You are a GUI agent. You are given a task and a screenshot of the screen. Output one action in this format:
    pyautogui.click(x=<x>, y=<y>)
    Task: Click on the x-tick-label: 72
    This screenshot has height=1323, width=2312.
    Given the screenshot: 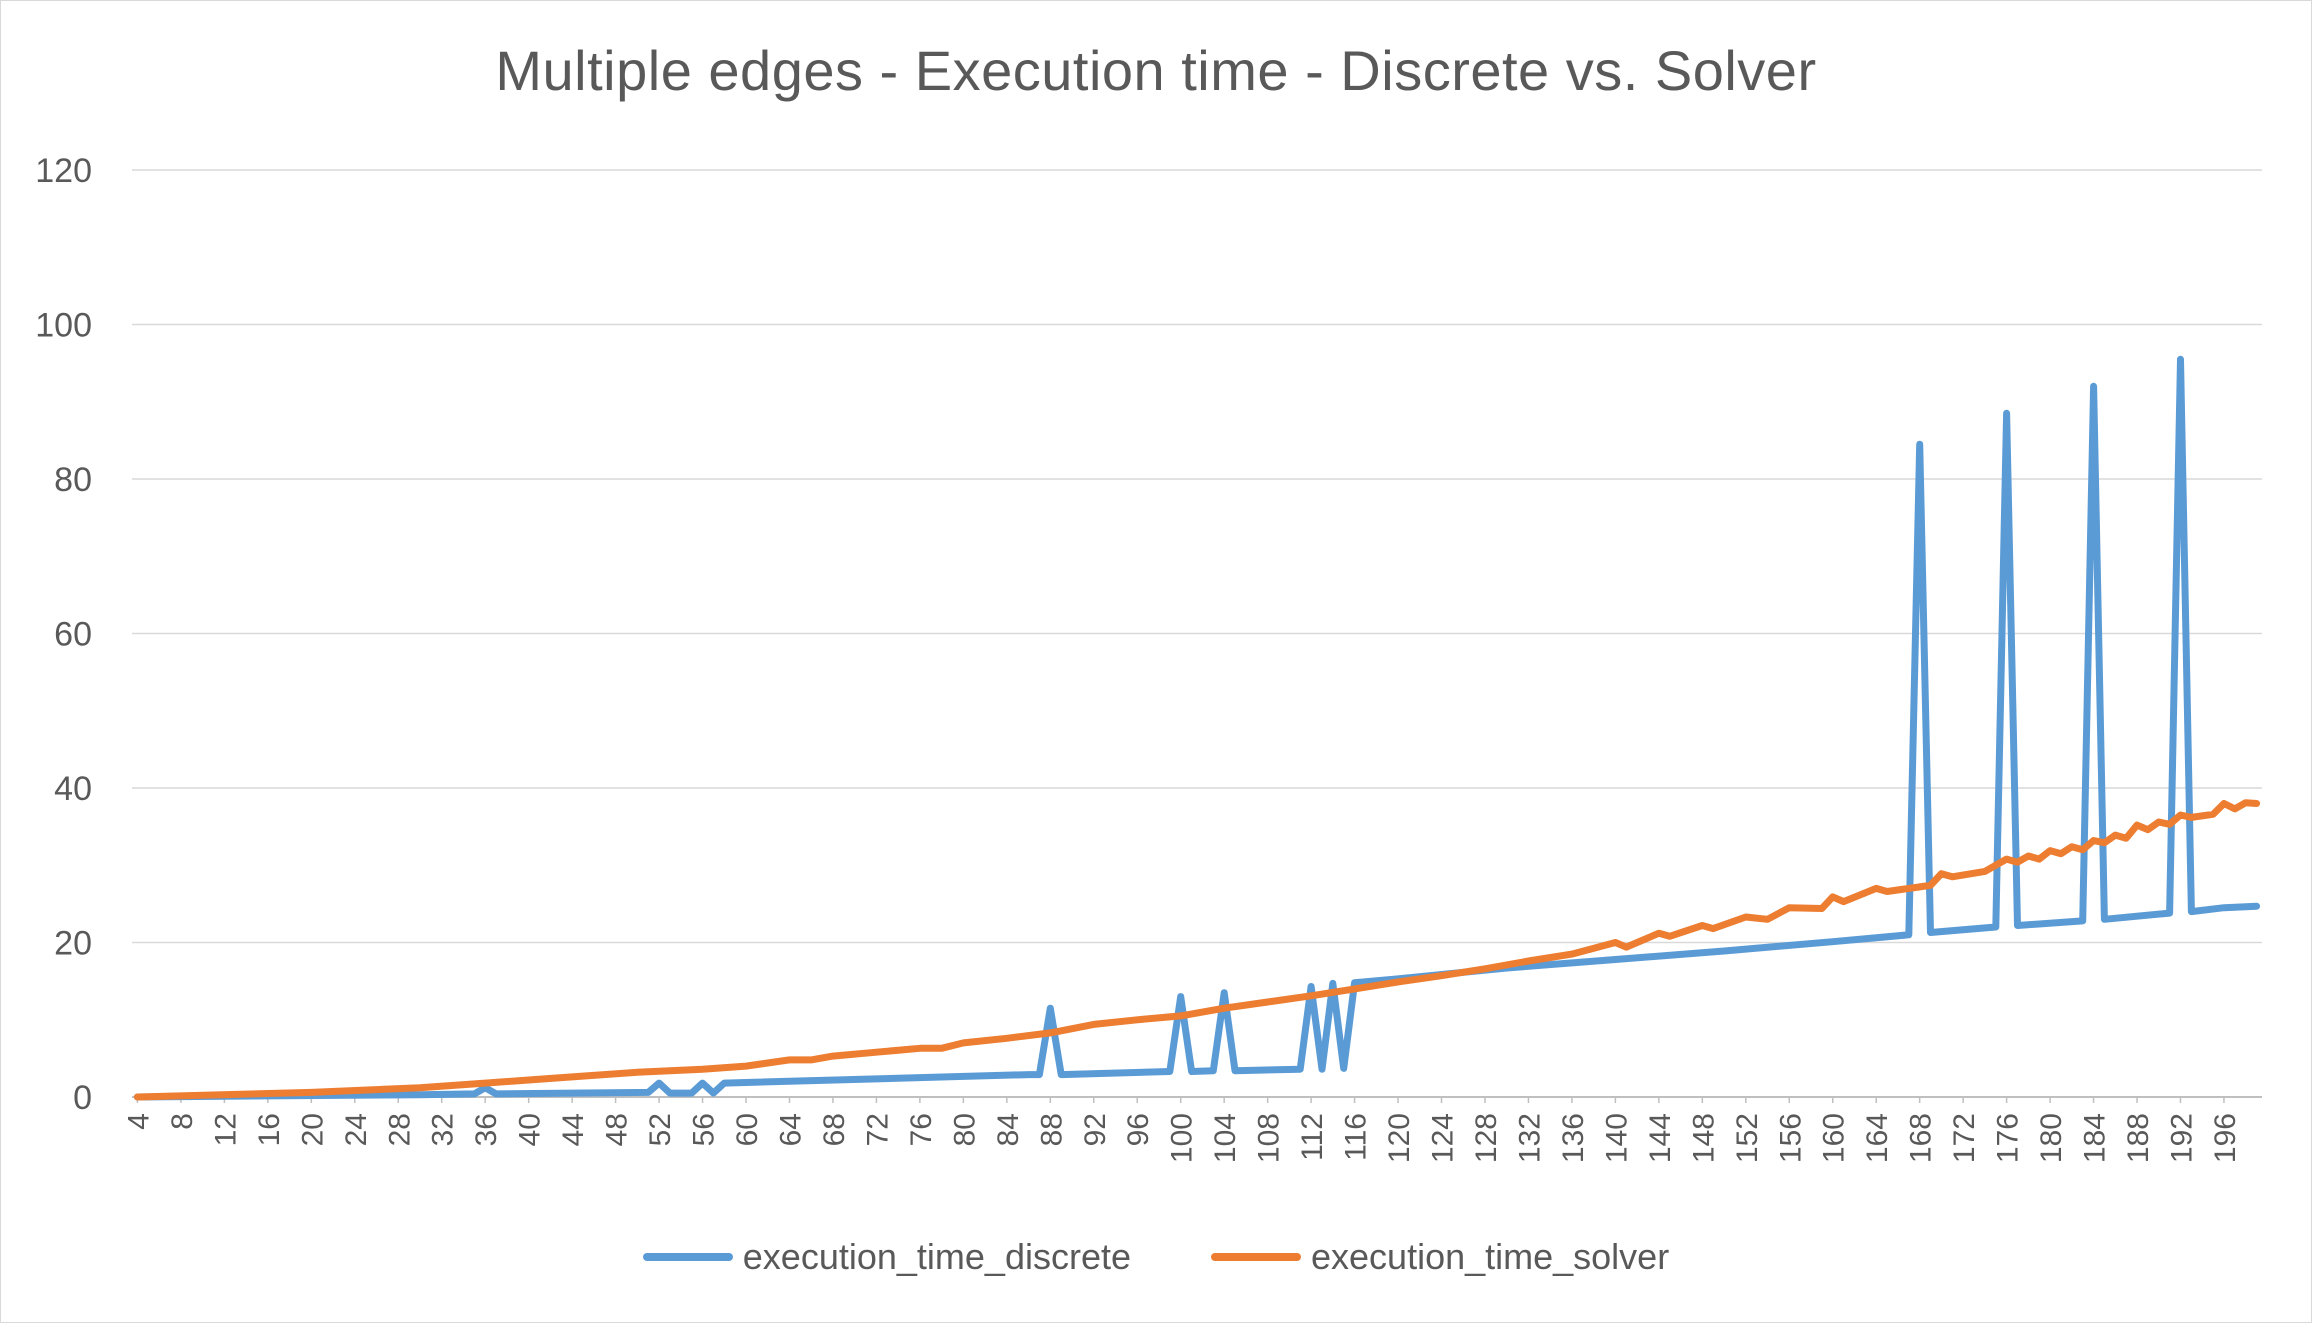 What is the action you would take?
    pyautogui.click(x=877, y=1129)
    